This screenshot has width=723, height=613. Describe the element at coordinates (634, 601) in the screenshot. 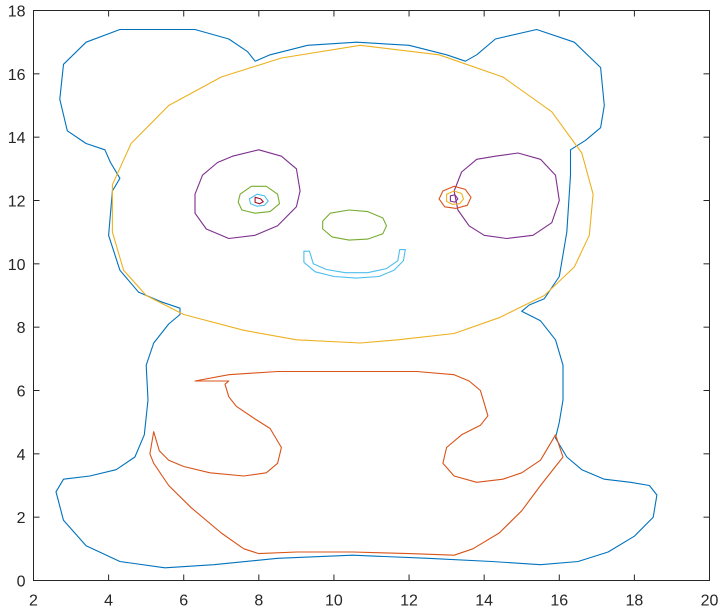

I see `x-tick-label: 18` at that location.